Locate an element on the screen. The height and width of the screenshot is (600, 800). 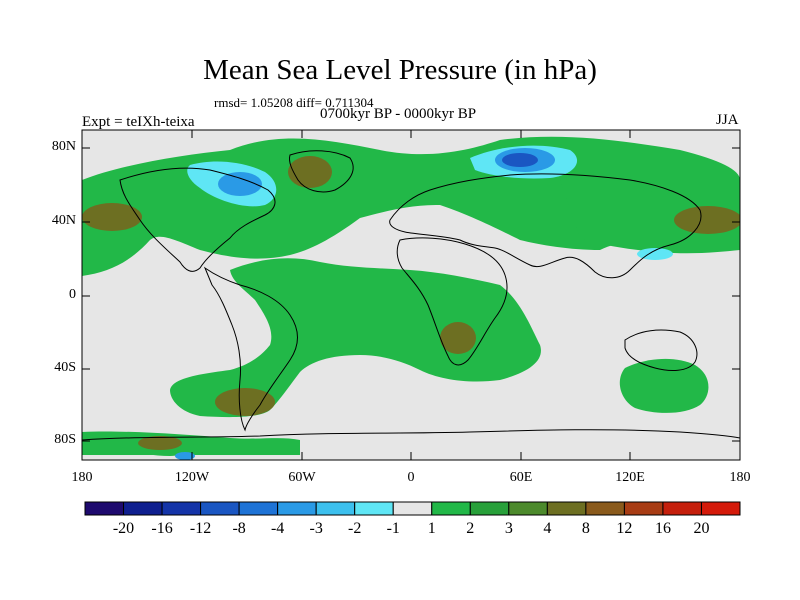
colorbar-label: 16 is located at coordinates (662, 528).